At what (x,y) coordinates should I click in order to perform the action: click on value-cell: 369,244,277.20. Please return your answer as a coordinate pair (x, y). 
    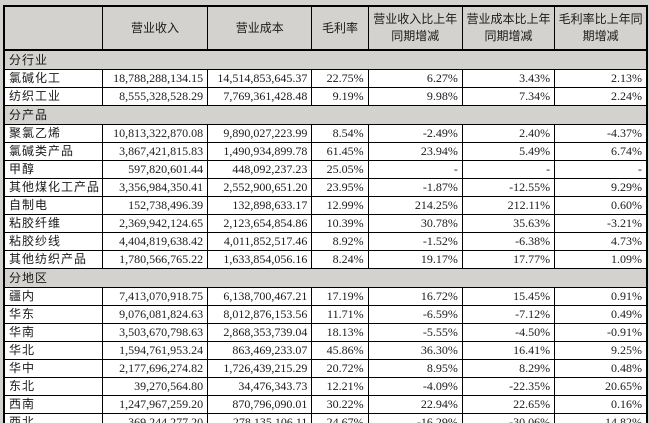
    Looking at the image, I should click on (155, 418).